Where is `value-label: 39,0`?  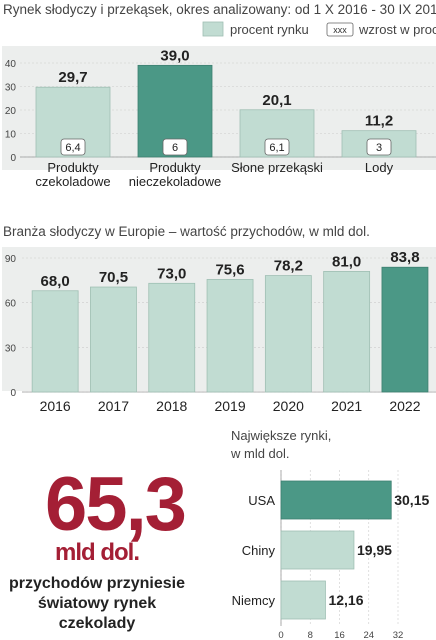 value-label: 39,0 is located at coordinates (174, 55).